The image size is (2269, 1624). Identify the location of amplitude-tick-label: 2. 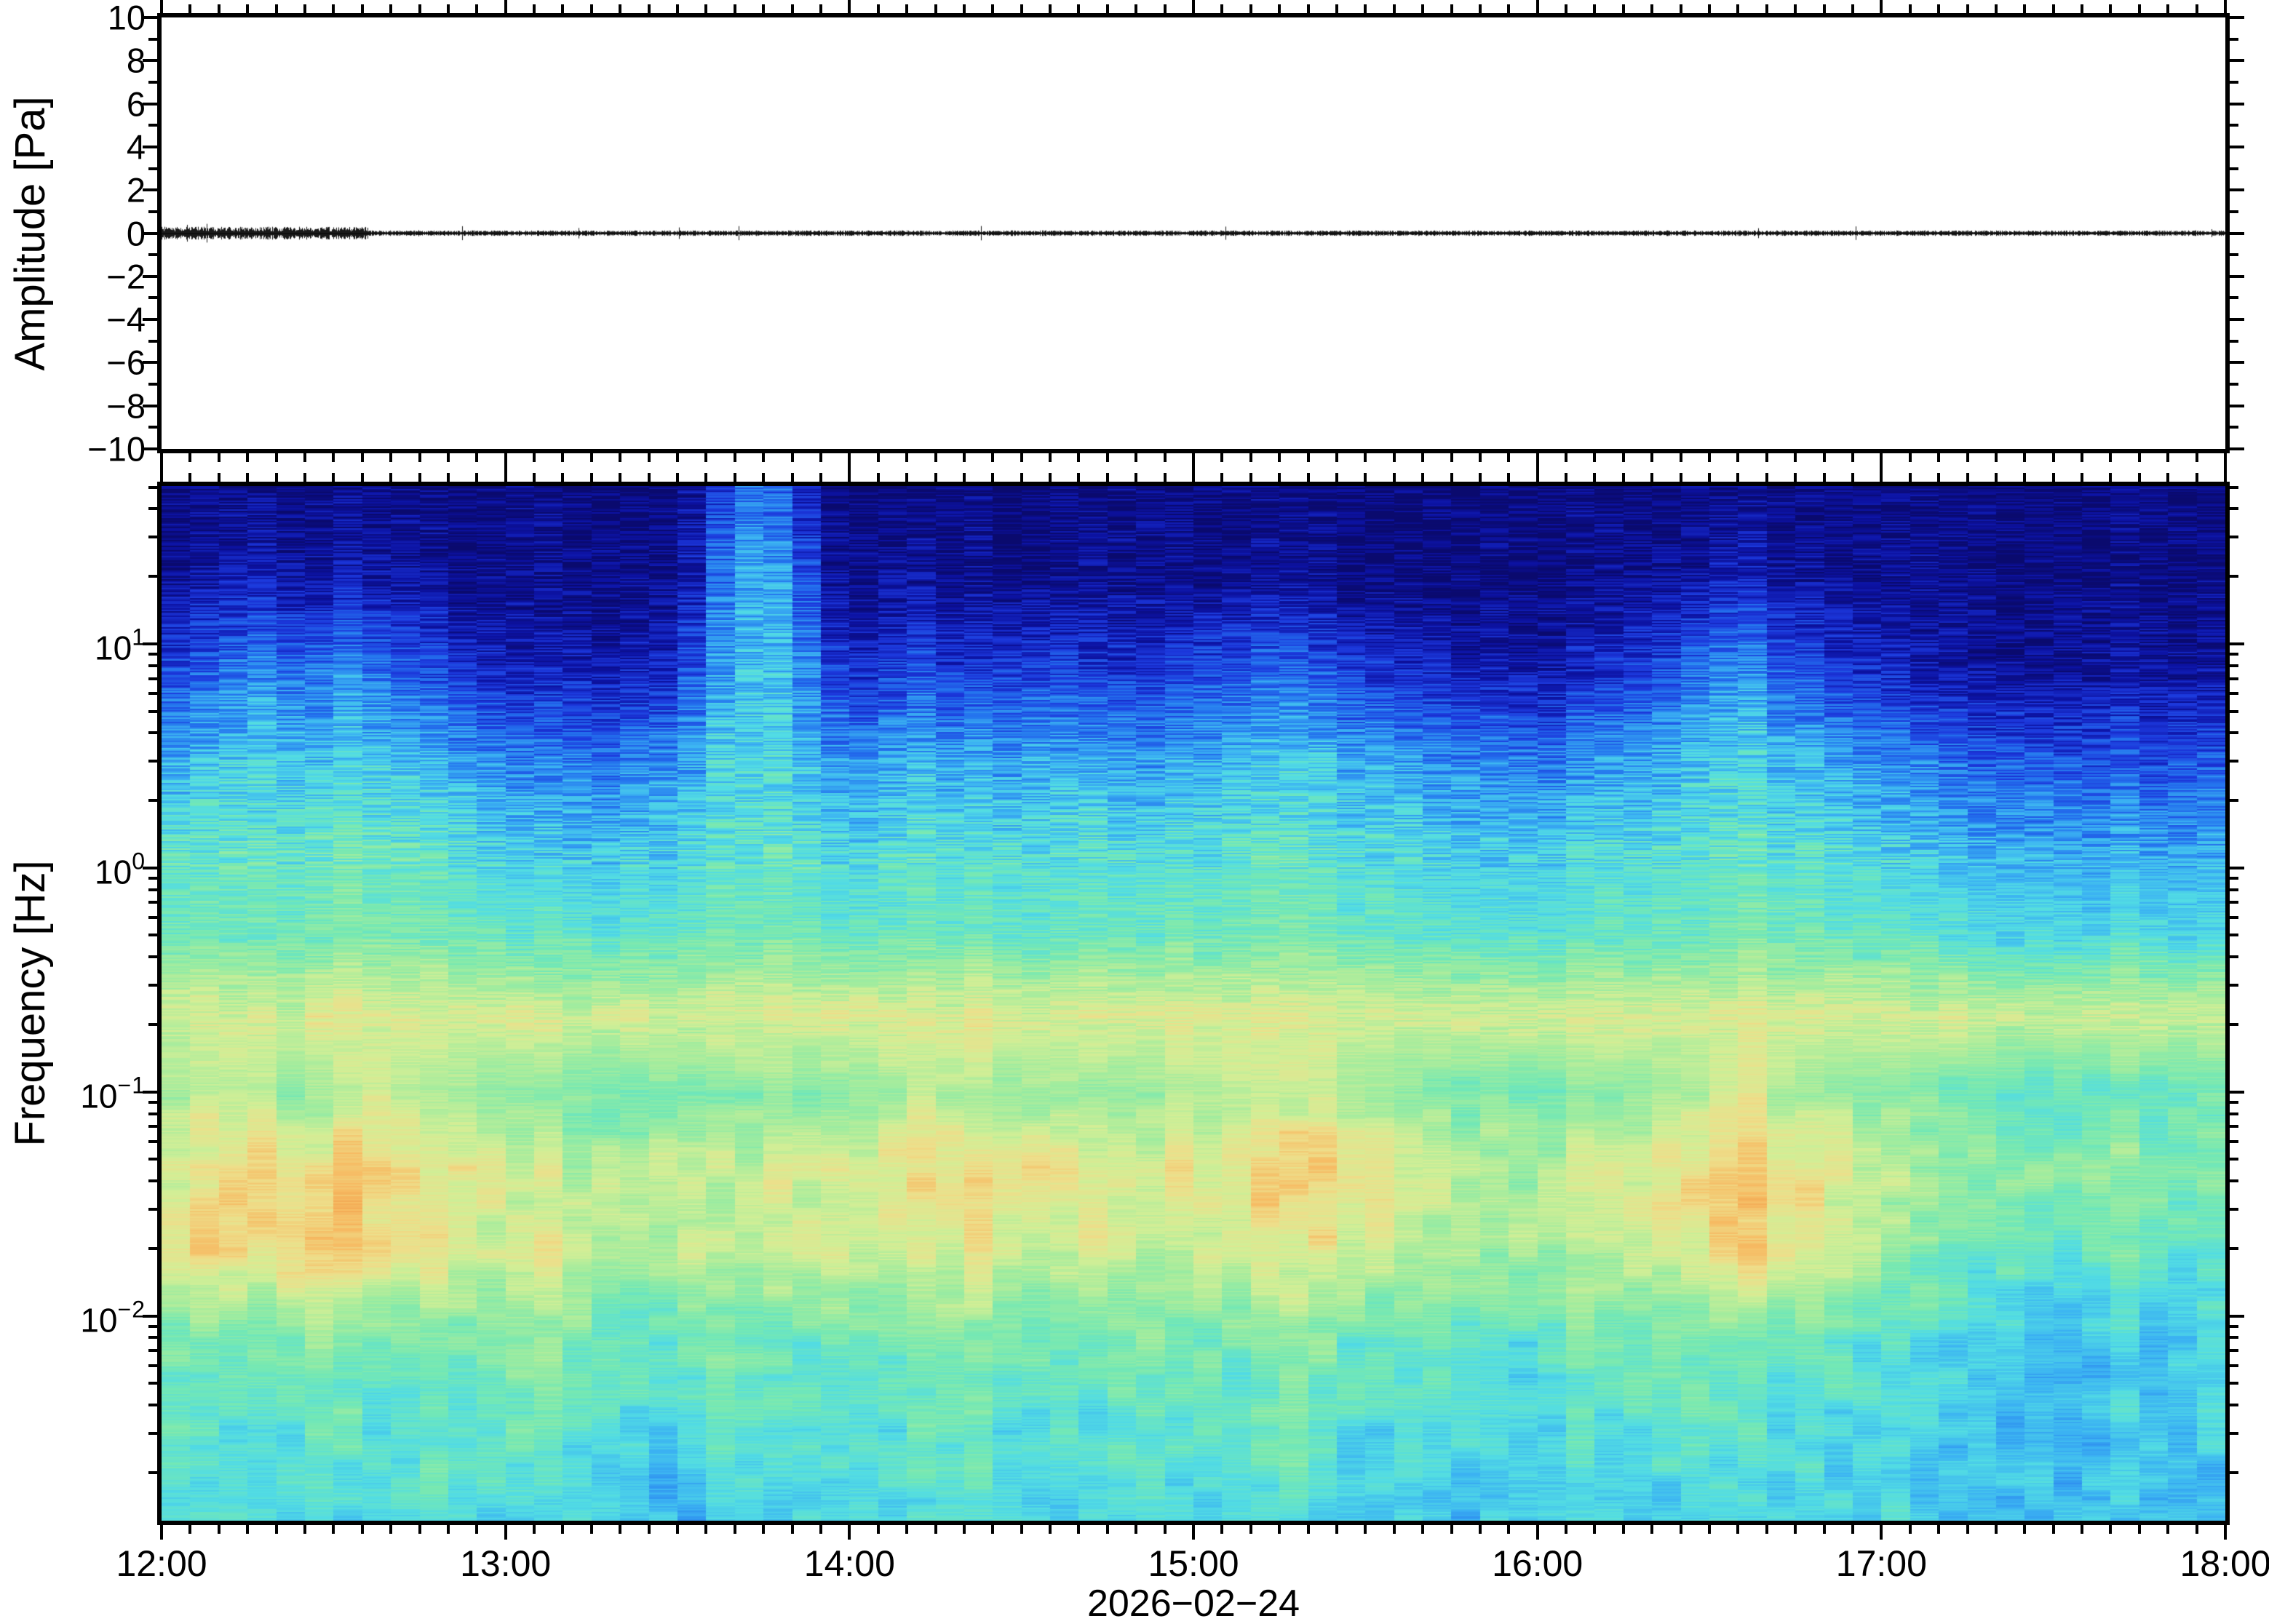
(136, 190).